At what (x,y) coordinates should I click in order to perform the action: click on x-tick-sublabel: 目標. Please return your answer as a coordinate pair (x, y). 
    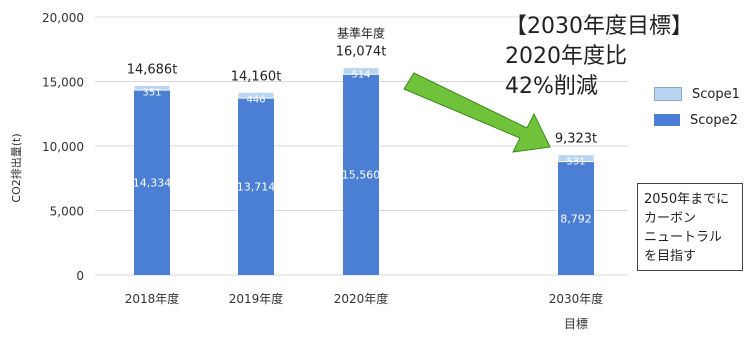
    Looking at the image, I should click on (576, 324).